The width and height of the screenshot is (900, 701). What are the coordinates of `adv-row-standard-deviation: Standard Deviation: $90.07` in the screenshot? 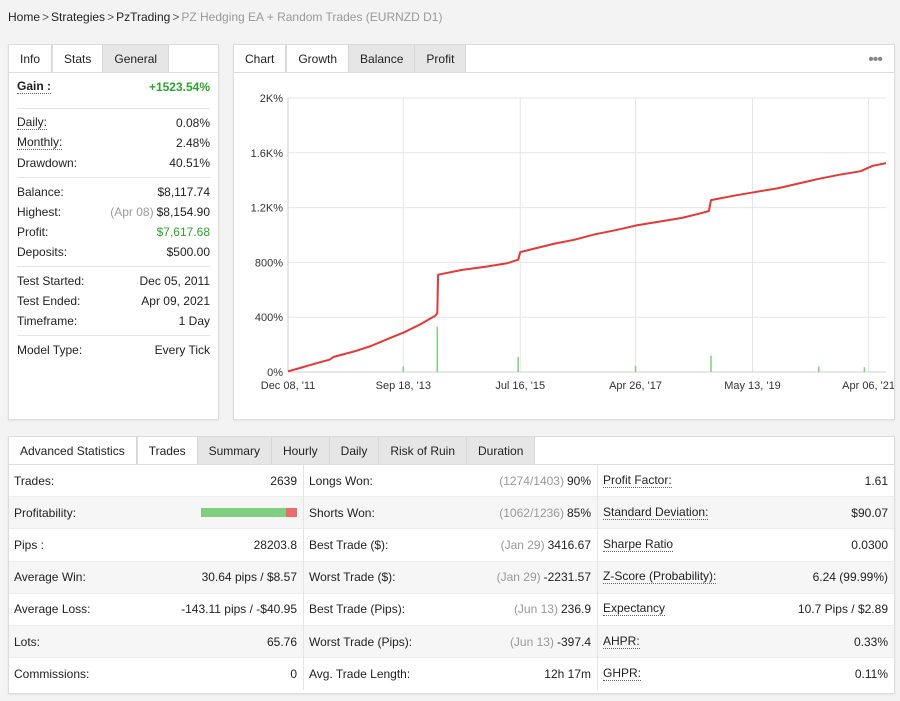 It's located at (746, 513).